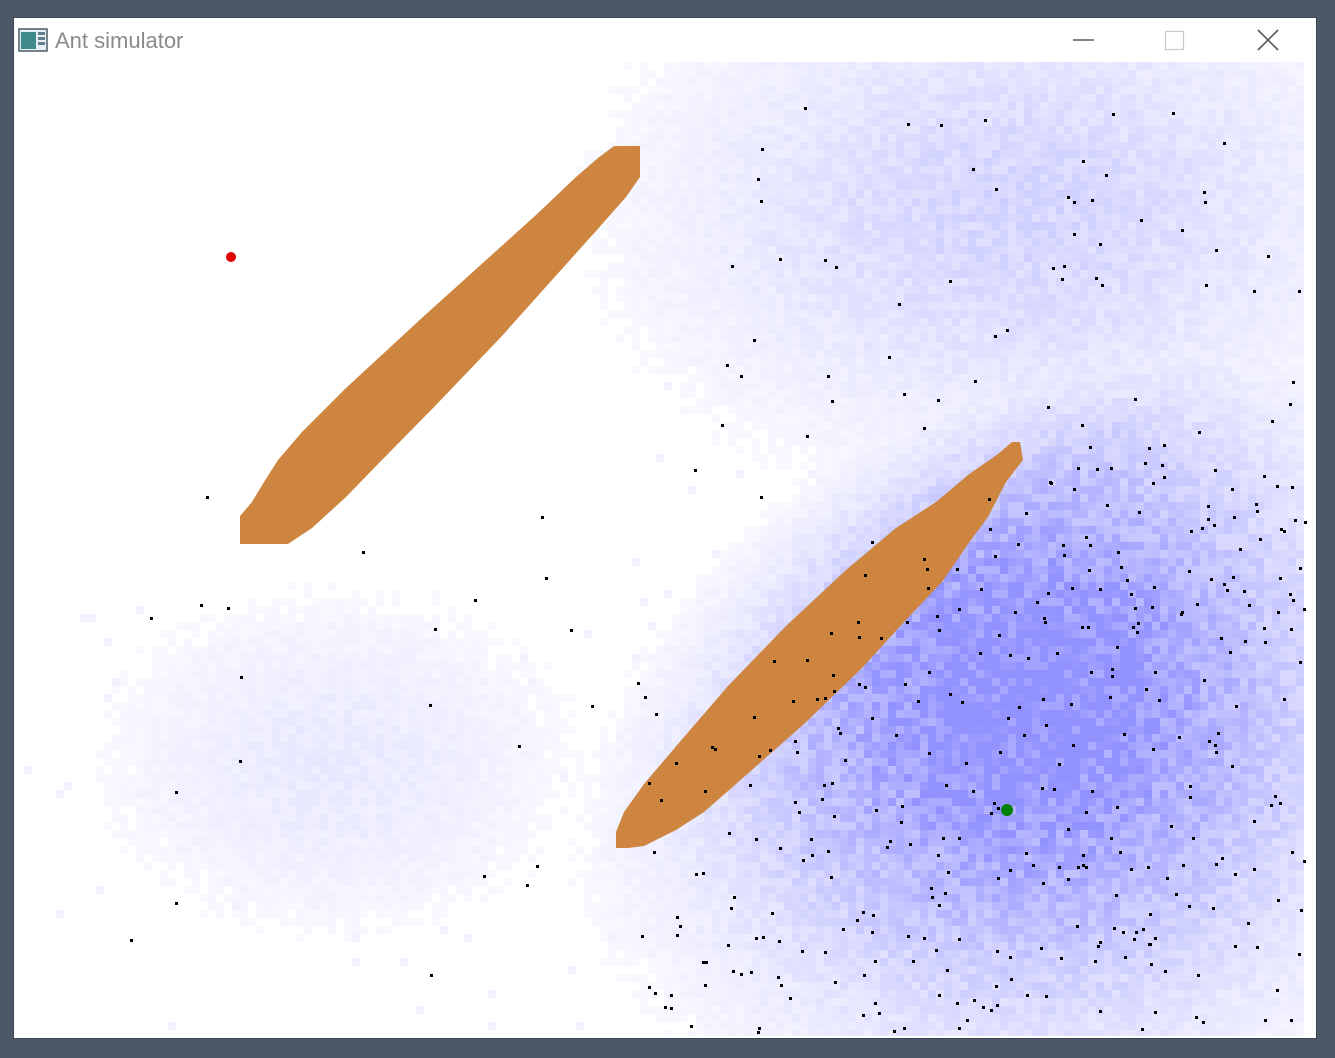 The height and width of the screenshot is (1058, 1335). Describe the element at coordinates (1175, 40) in the screenshot. I see `maximize-button` at that location.